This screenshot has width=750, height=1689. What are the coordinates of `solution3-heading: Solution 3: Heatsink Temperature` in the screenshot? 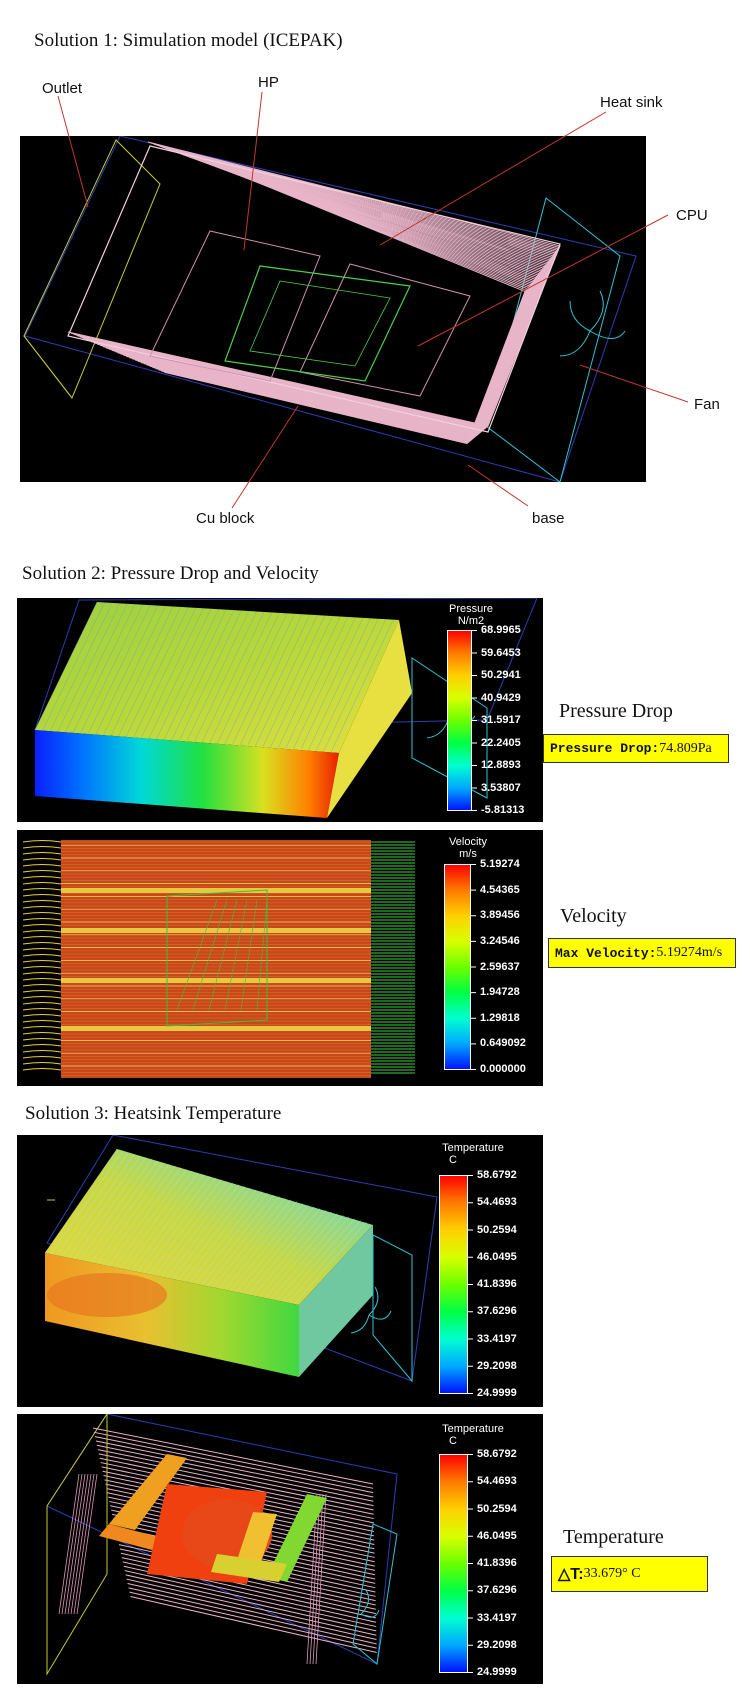 It's located at (153, 1113).